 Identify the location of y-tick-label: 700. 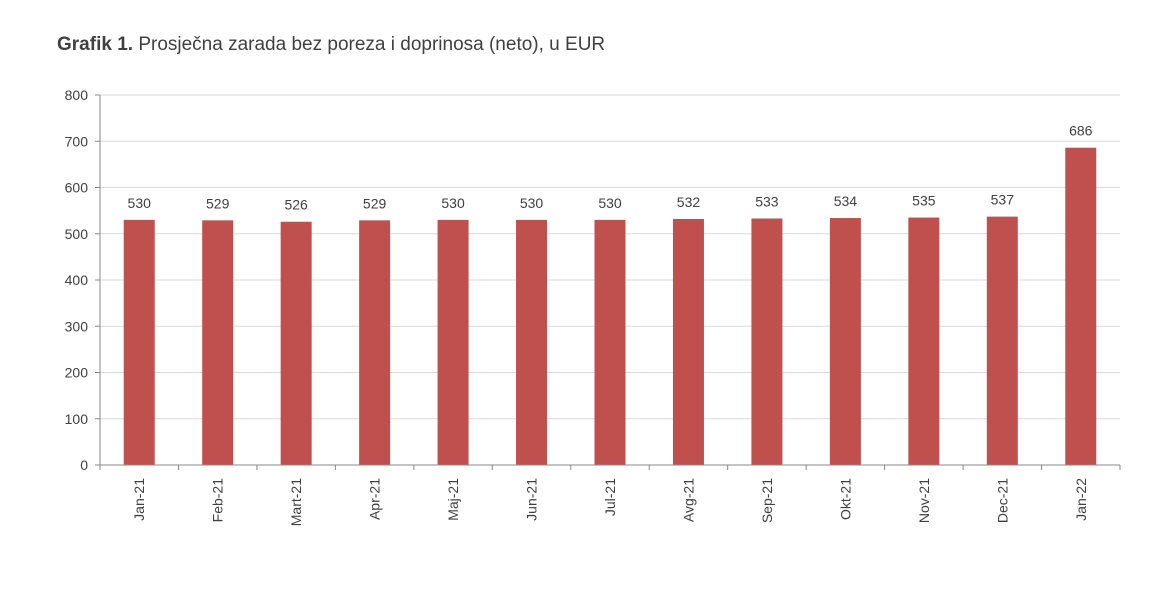
(77, 141).